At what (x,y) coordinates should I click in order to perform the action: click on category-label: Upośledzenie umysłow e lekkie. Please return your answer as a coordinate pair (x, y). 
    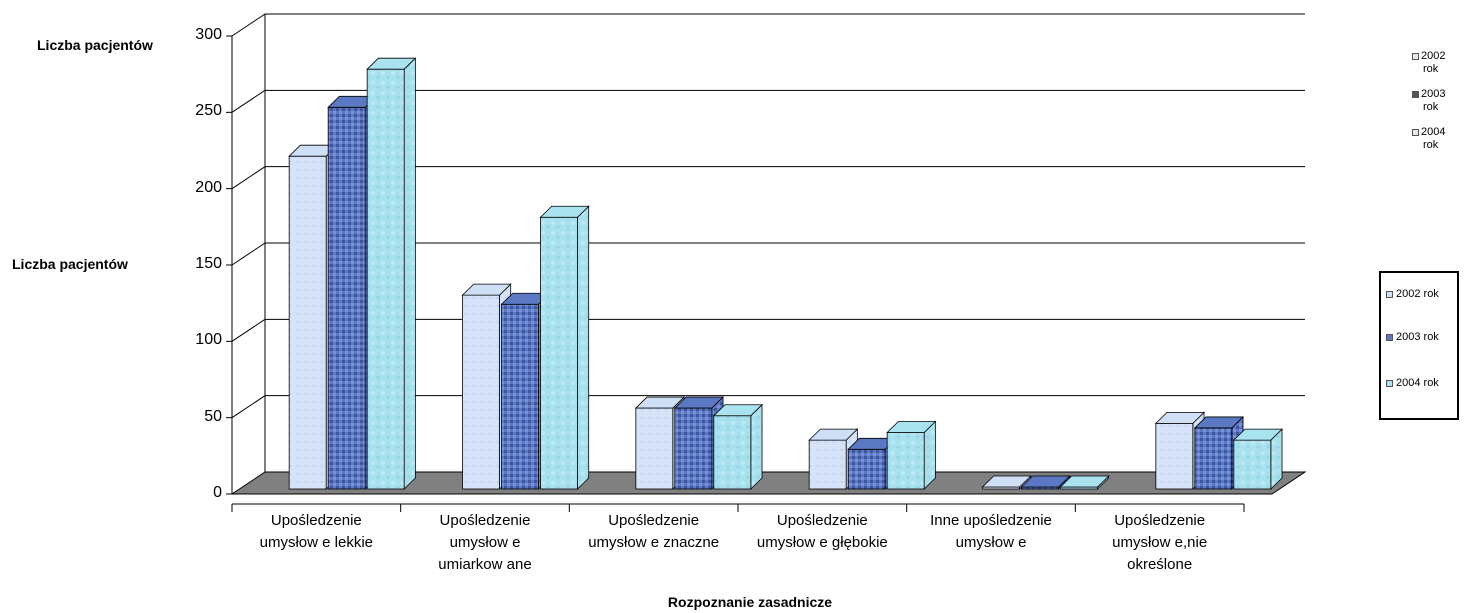
    Looking at the image, I should click on (316, 532).